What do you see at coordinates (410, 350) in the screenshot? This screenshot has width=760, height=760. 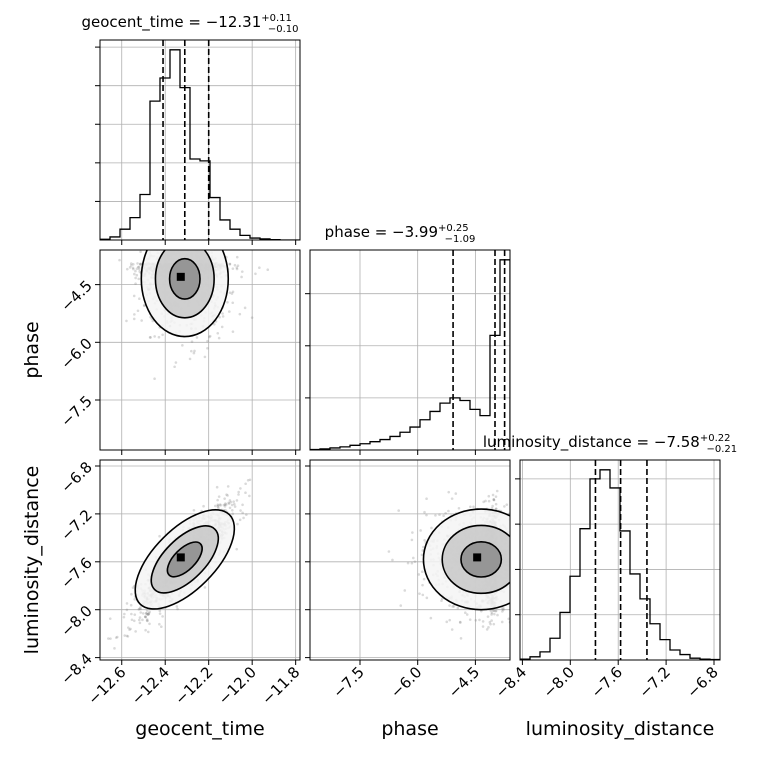 I see `panel-background` at bounding box center [410, 350].